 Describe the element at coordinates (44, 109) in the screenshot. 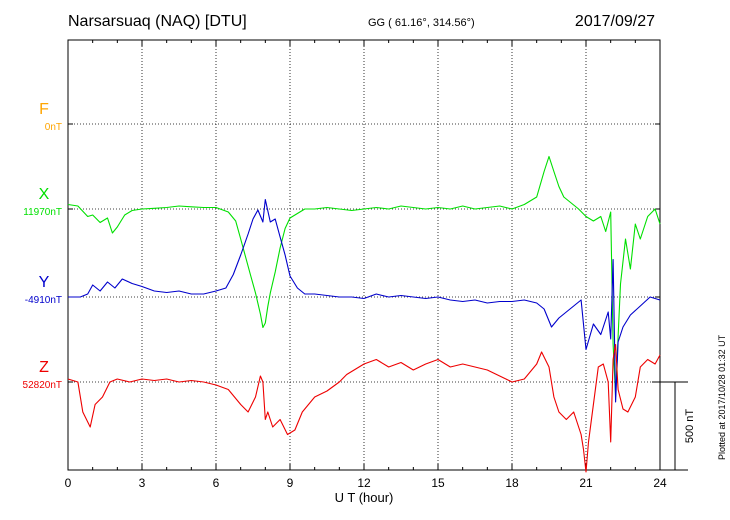

I see `series-letter-f: F` at that location.